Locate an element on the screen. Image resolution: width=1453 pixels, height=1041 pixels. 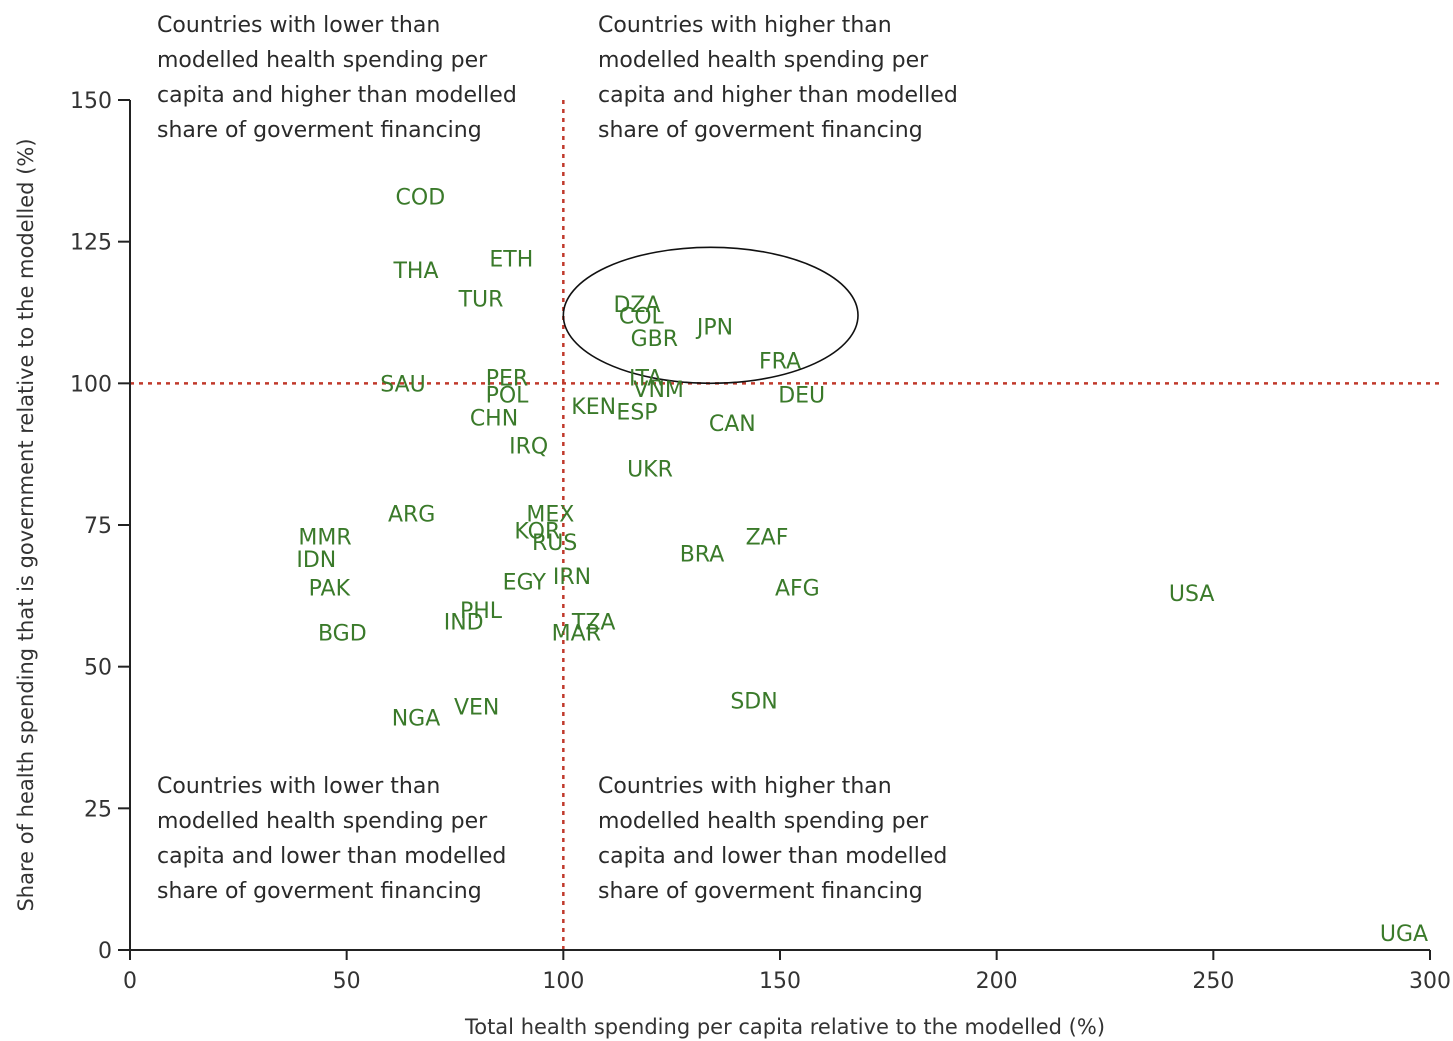
y-tick-label: 75 is located at coordinates (98, 526).